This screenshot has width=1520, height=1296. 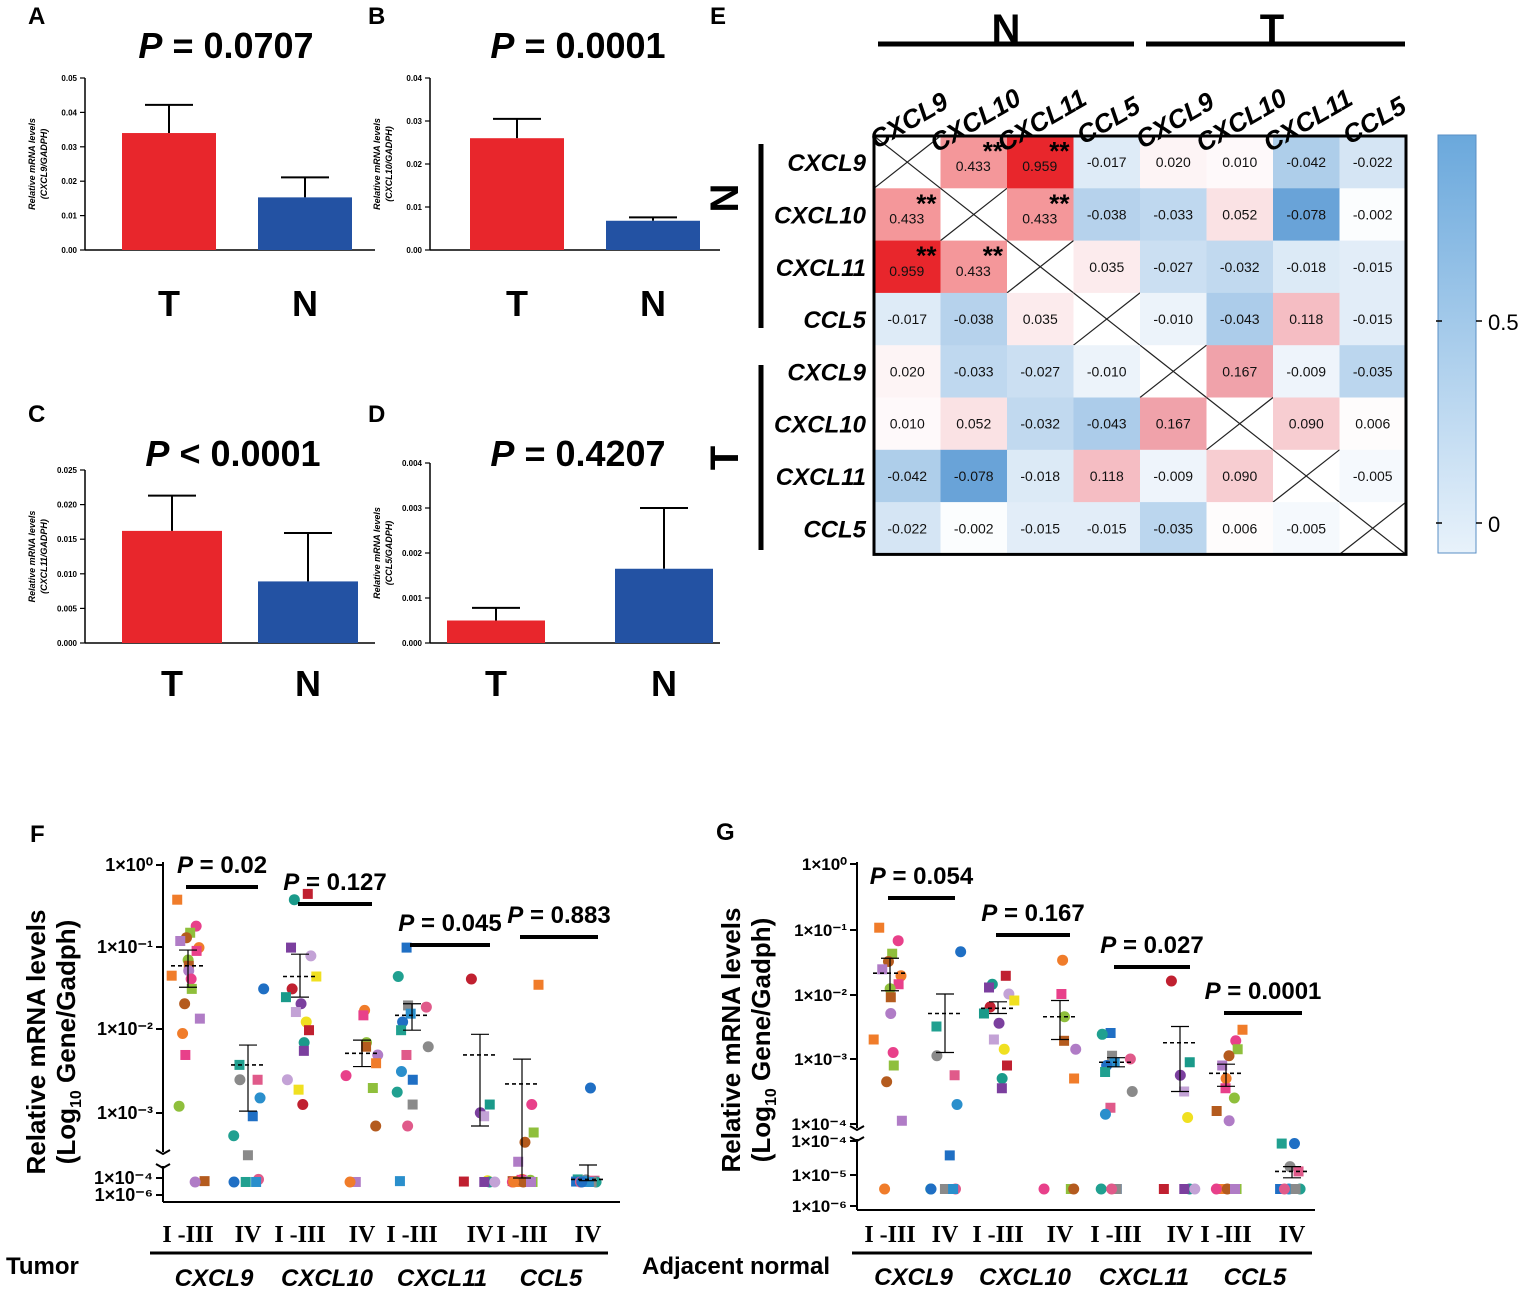 What do you see at coordinates (517, 194) in the screenshot?
I see `bar-t` at bounding box center [517, 194].